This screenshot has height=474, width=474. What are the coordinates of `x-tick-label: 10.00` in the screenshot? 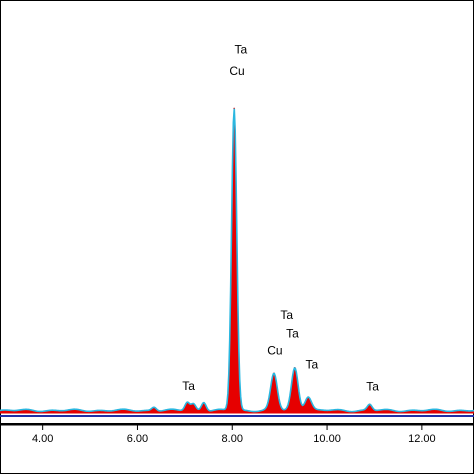 It's located at (327, 439).